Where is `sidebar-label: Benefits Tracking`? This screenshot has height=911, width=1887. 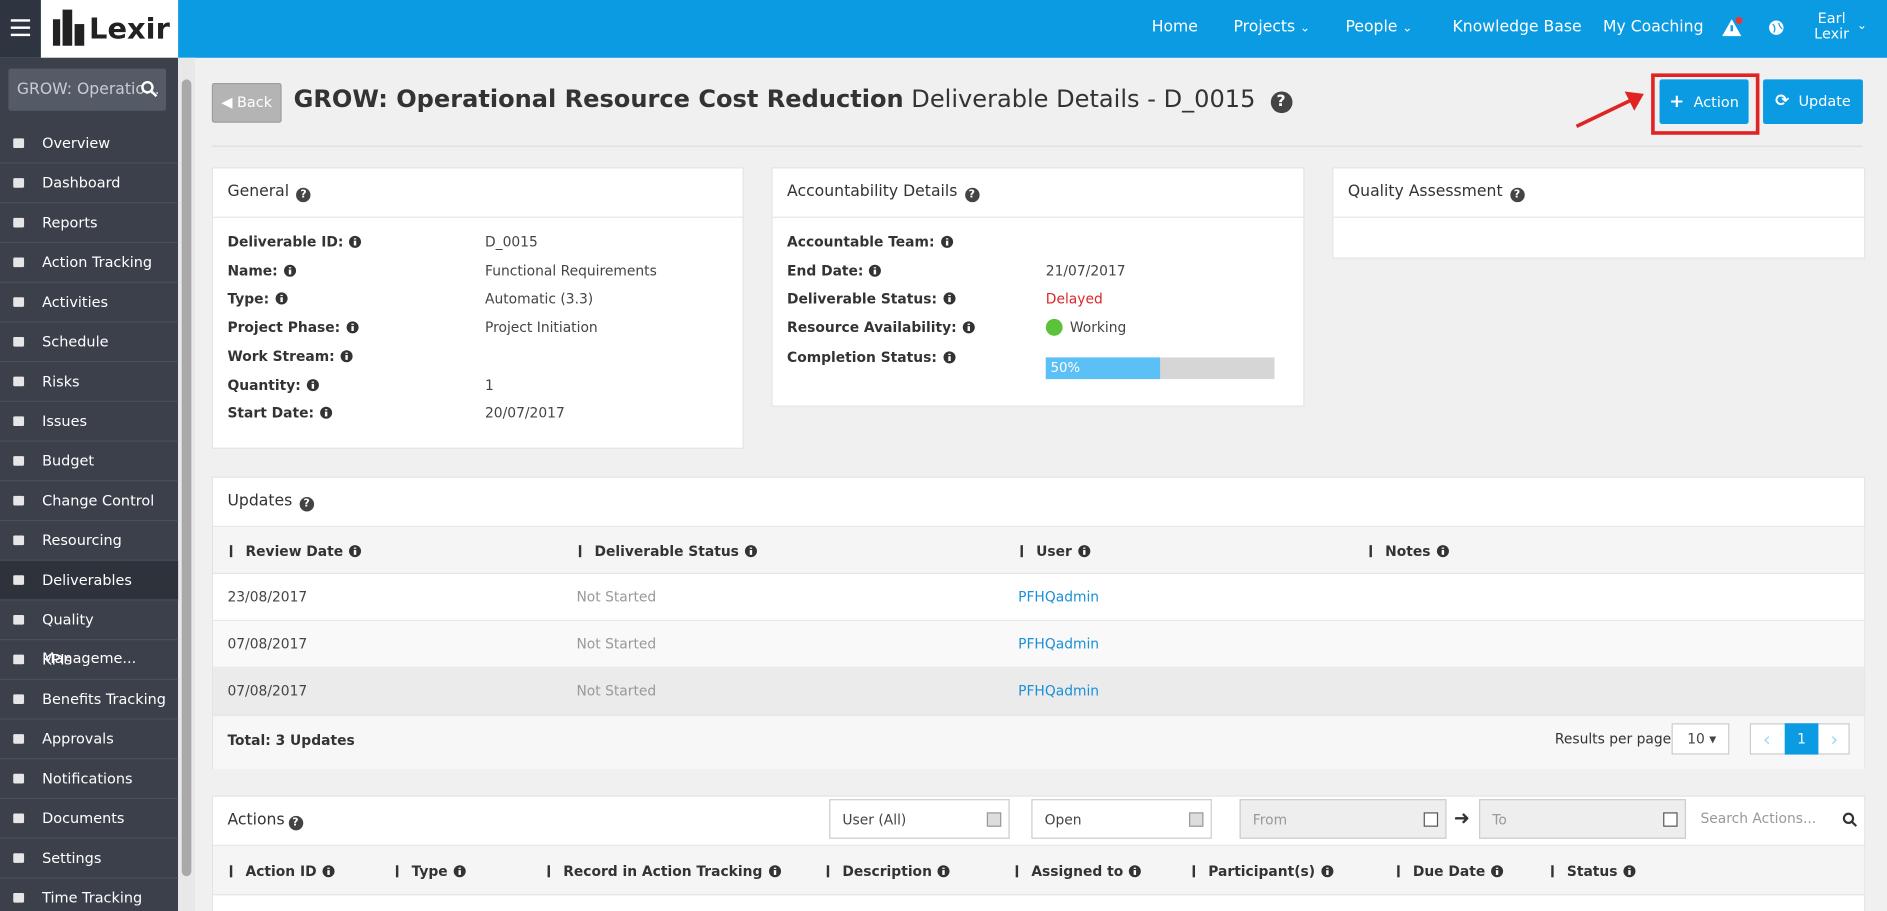 sidebar-label: Benefits Tracking is located at coordinates (104, 699).